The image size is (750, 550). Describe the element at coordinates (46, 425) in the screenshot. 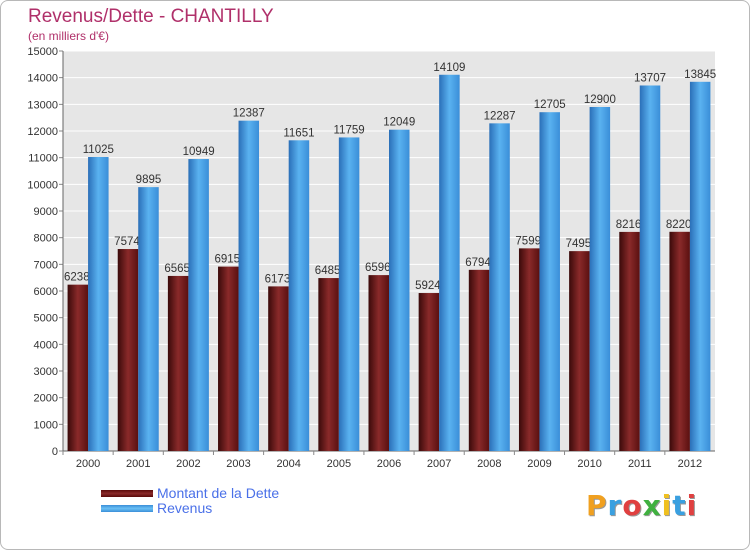

I see `y-tick-label: 1000` at that location.